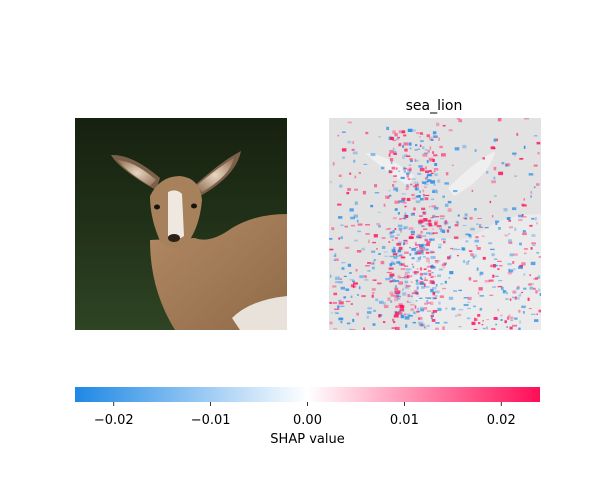  What do you see at coordinates (114, 420) in the screenshot?
I see `colorbar-tick-label: −0.02` at bounding box center [114, 420].